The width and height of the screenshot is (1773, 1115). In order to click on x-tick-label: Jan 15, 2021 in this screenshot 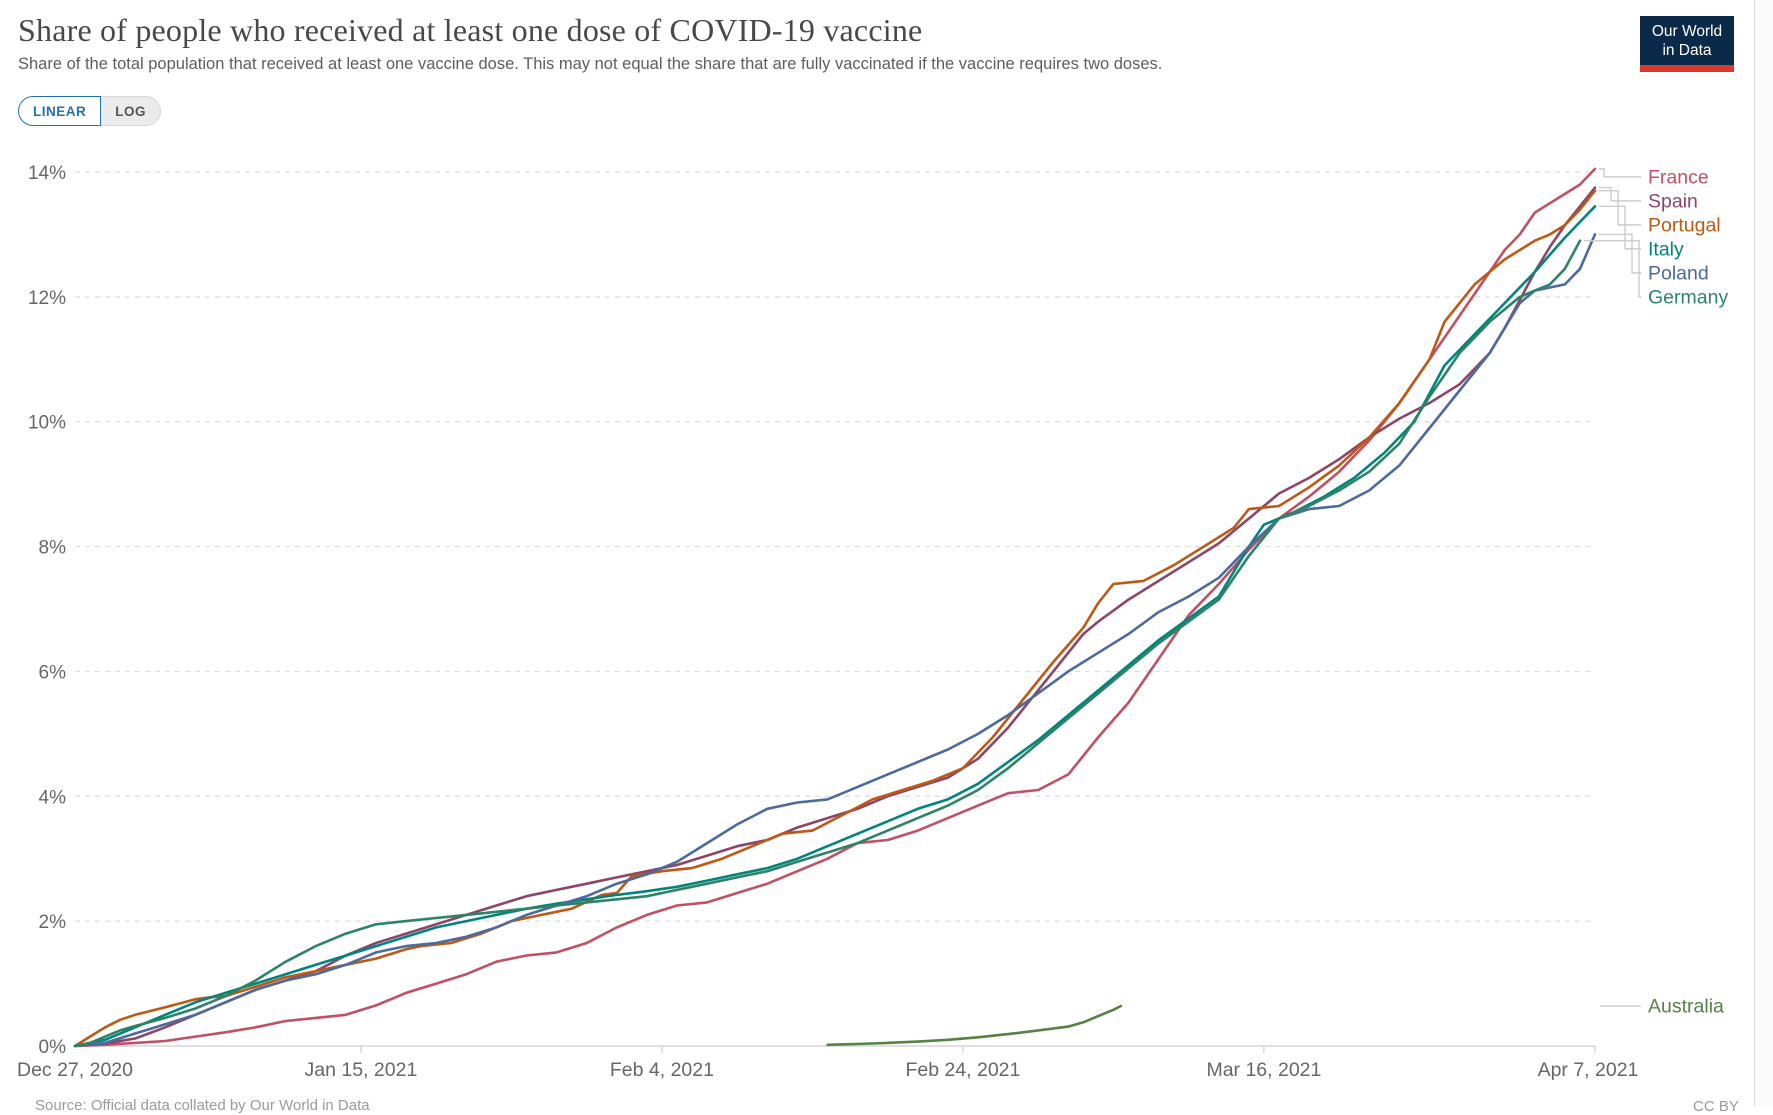, I will do `click(361, 1070)`.